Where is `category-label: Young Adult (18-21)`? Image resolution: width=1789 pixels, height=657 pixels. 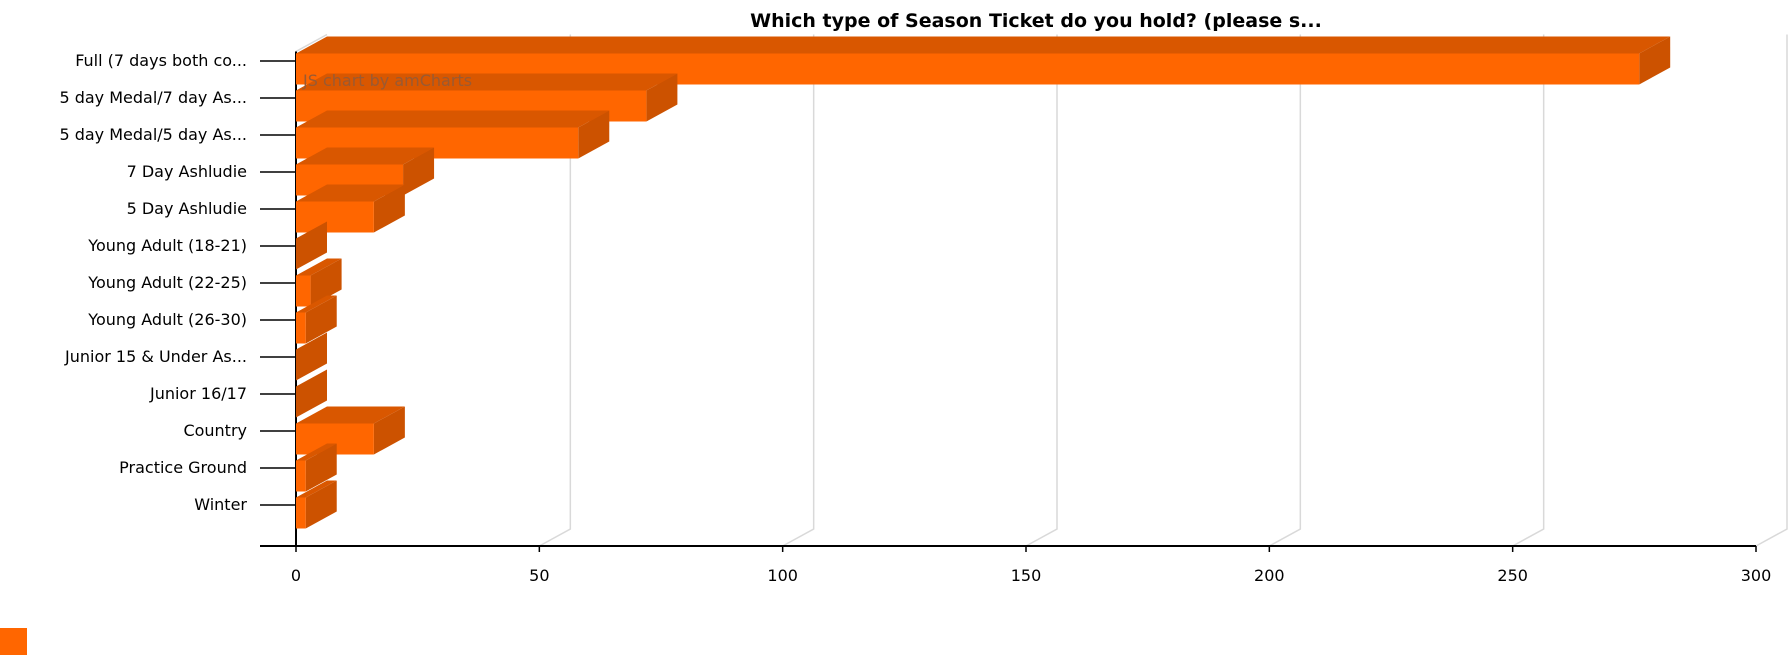
category-label: Young Adult (18-21) is located at coordinates (167, 245).